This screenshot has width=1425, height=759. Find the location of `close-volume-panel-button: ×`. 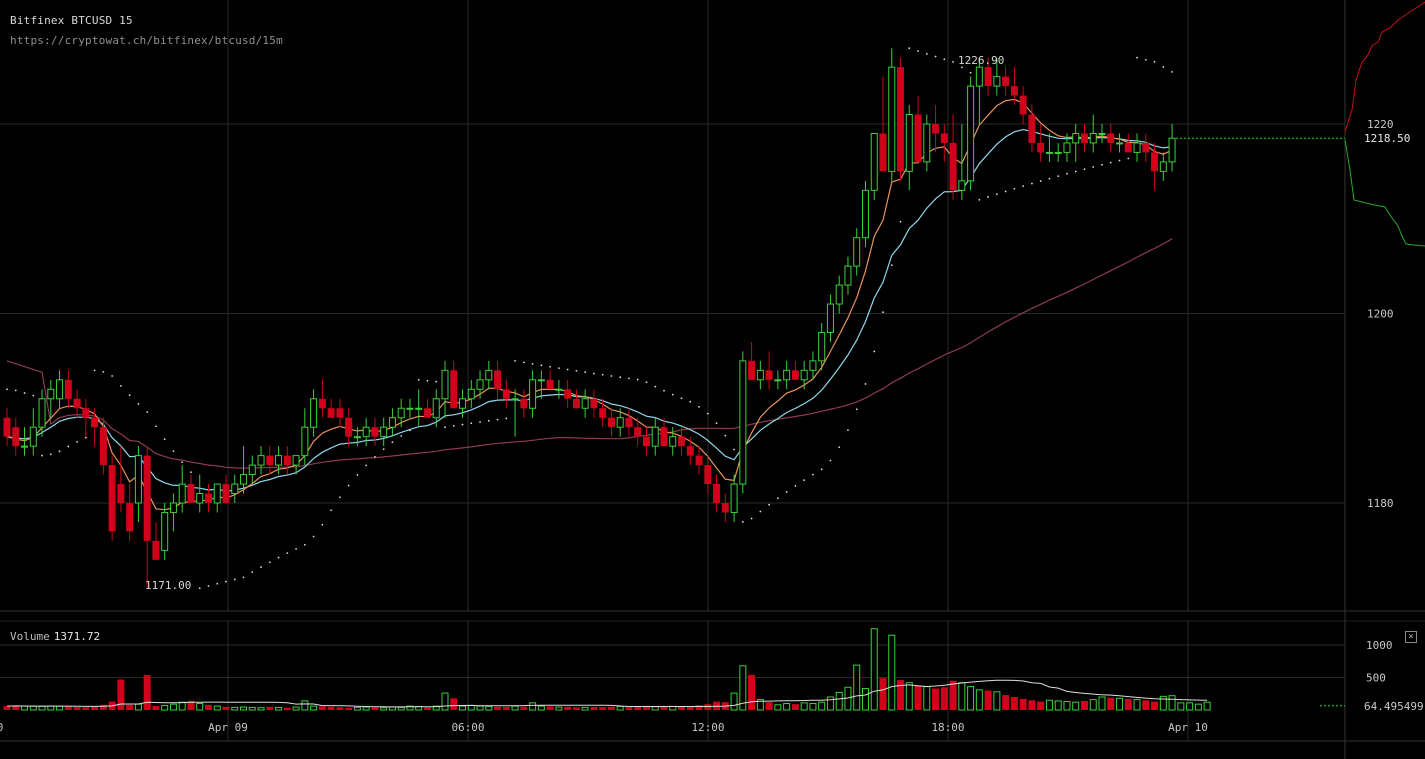

close-volume-panel-button: × is located at coordinates (1411, 637).